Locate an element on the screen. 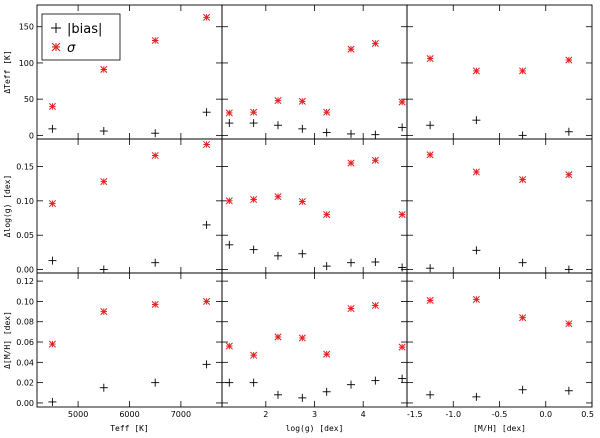  x-axis-title: log(g) [dex] is located at coordinates (315, 428).